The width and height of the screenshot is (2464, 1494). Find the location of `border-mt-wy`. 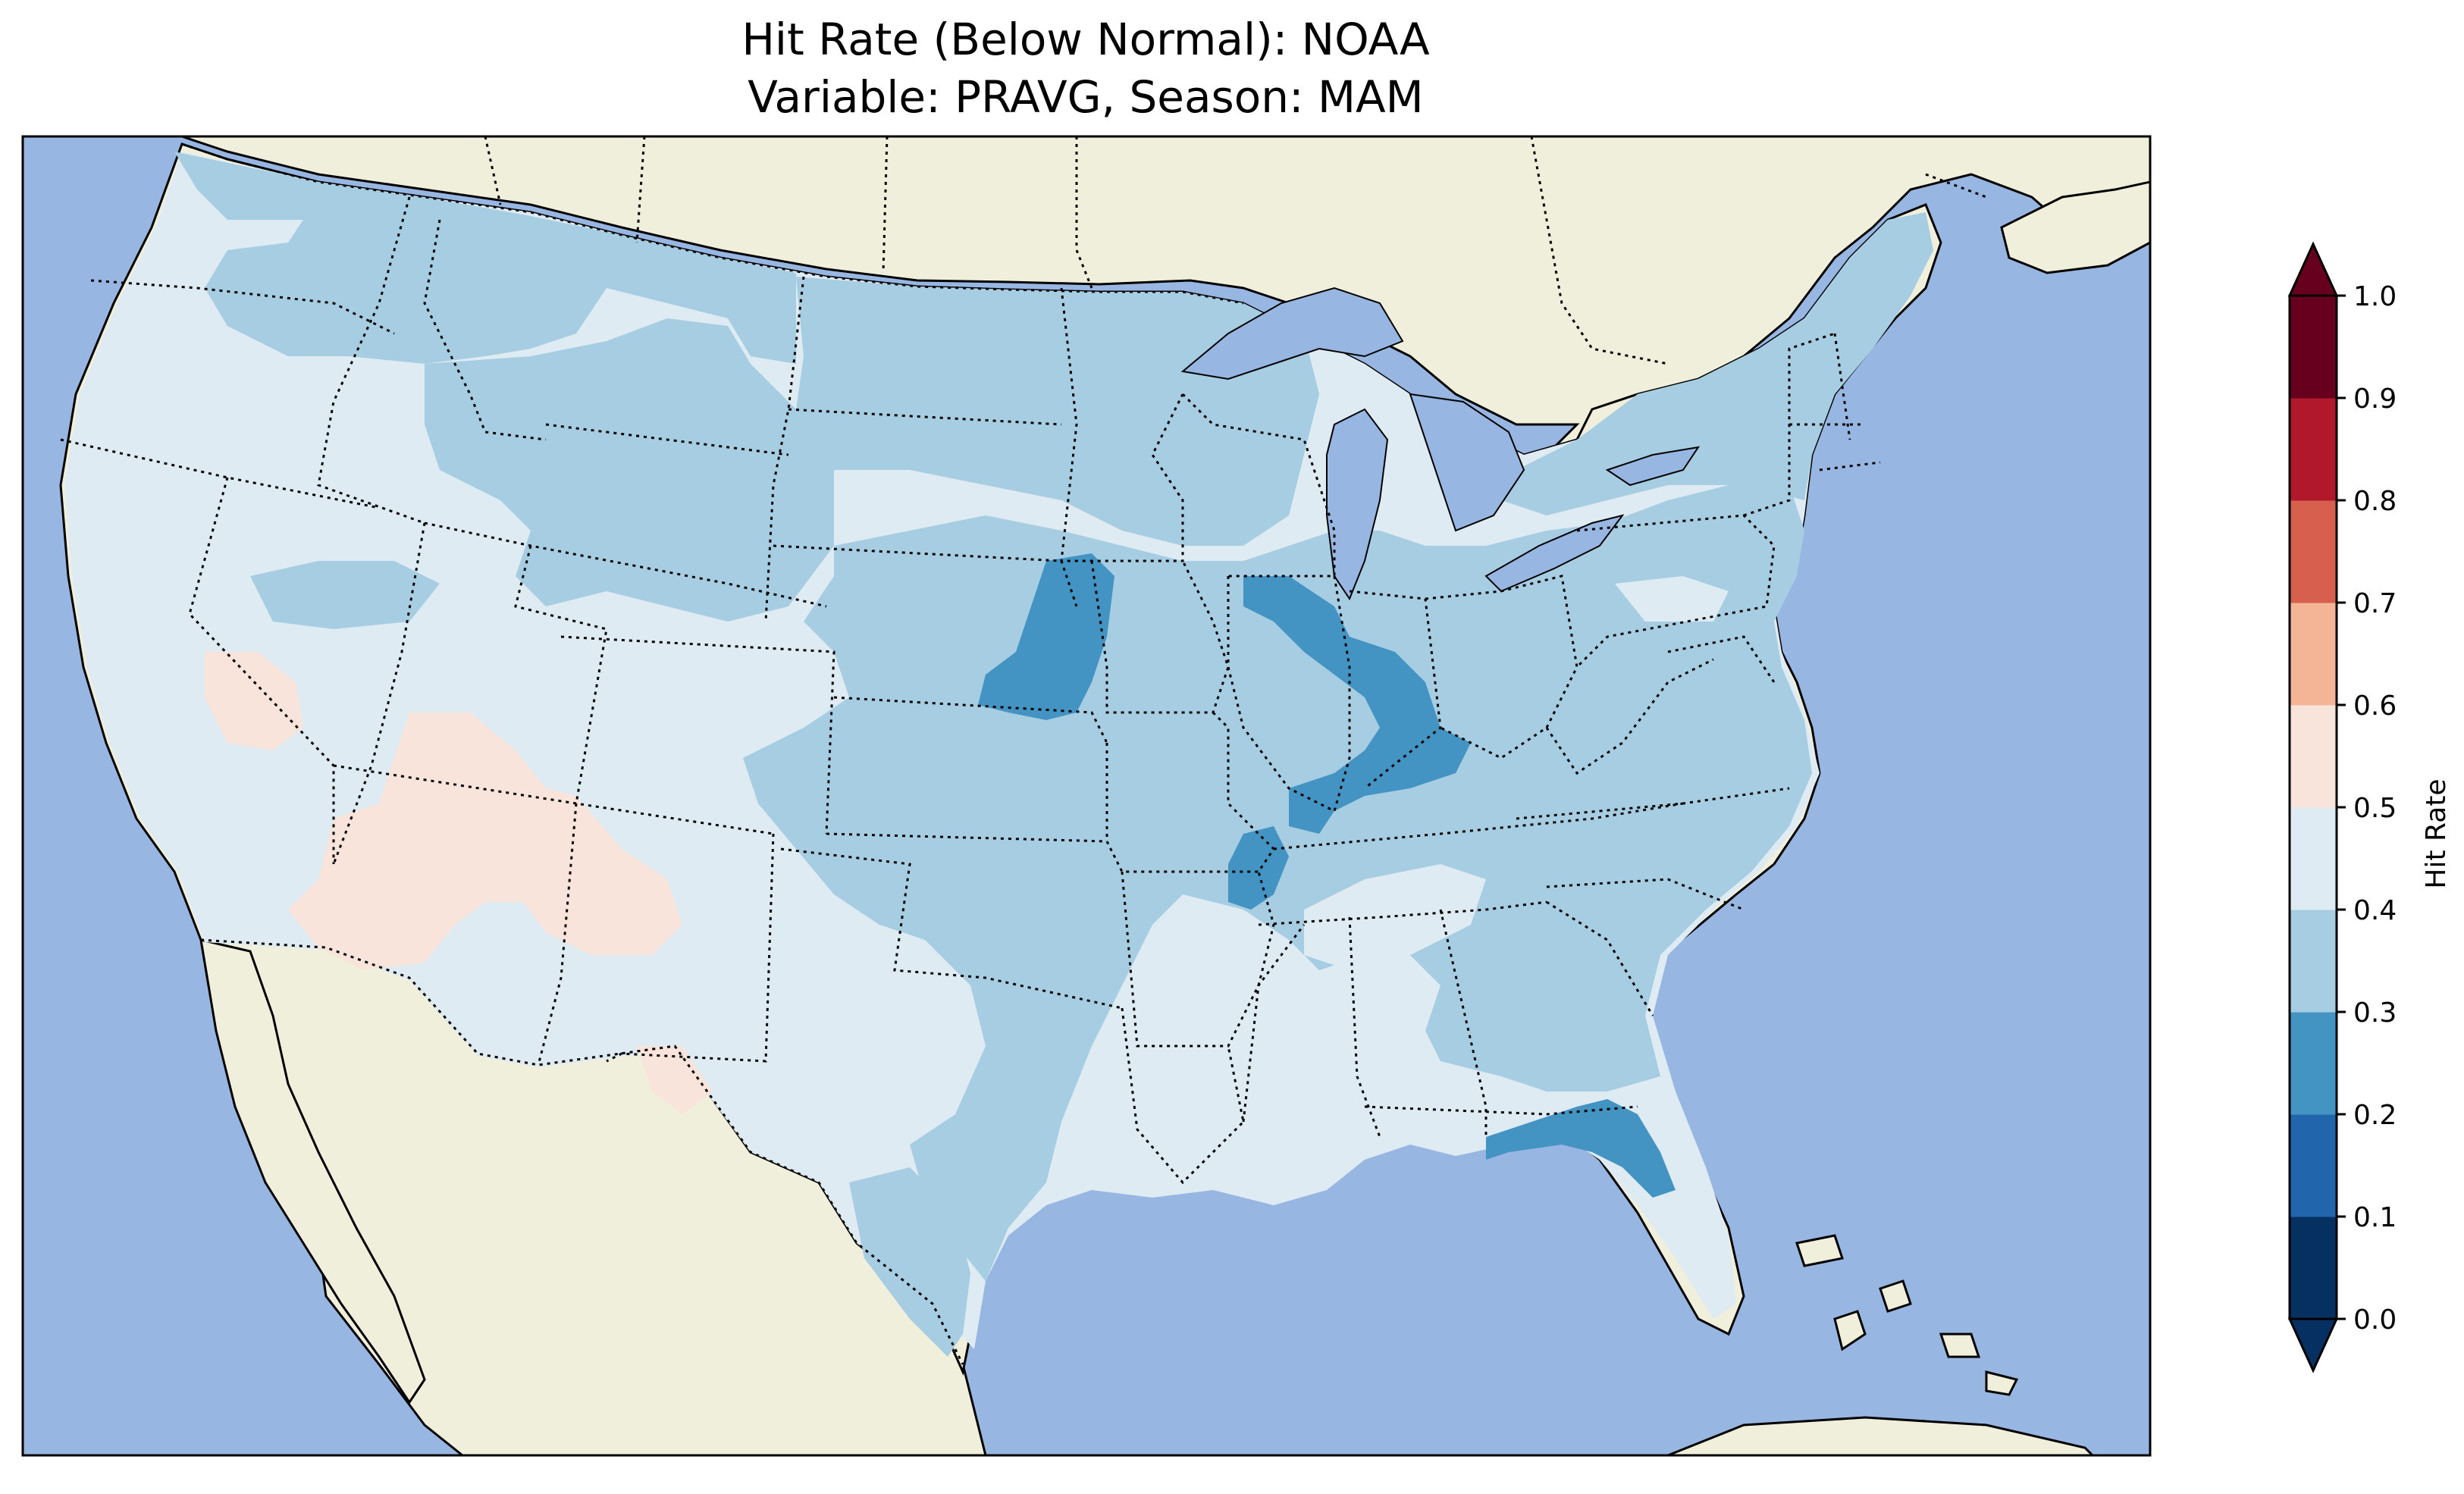

border-mt-wy is located at coordinates (626, 564).